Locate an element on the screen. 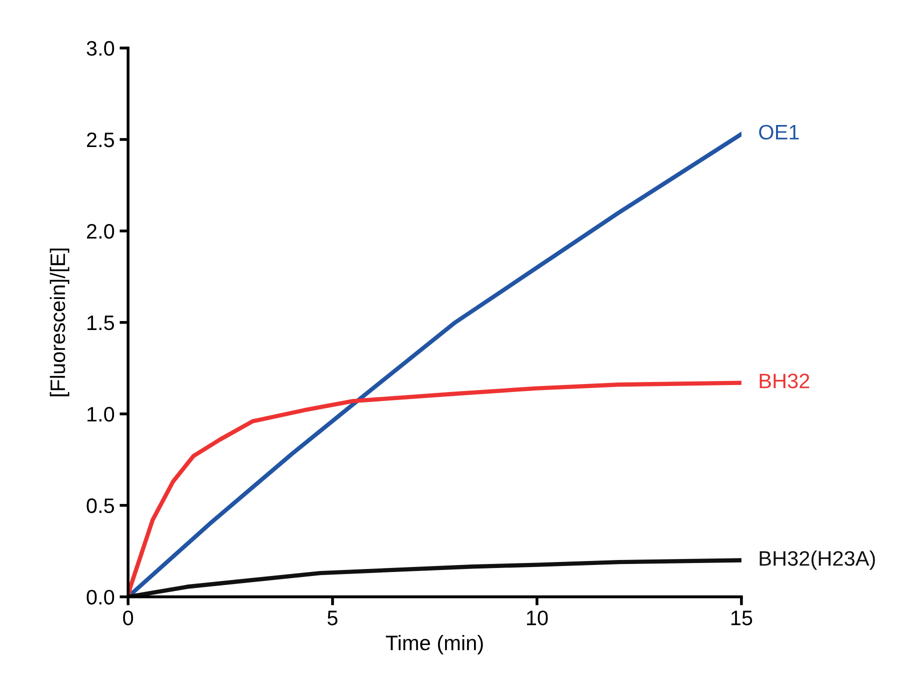  y-tick-label: 0.5 is located at coordinates (100, 506).